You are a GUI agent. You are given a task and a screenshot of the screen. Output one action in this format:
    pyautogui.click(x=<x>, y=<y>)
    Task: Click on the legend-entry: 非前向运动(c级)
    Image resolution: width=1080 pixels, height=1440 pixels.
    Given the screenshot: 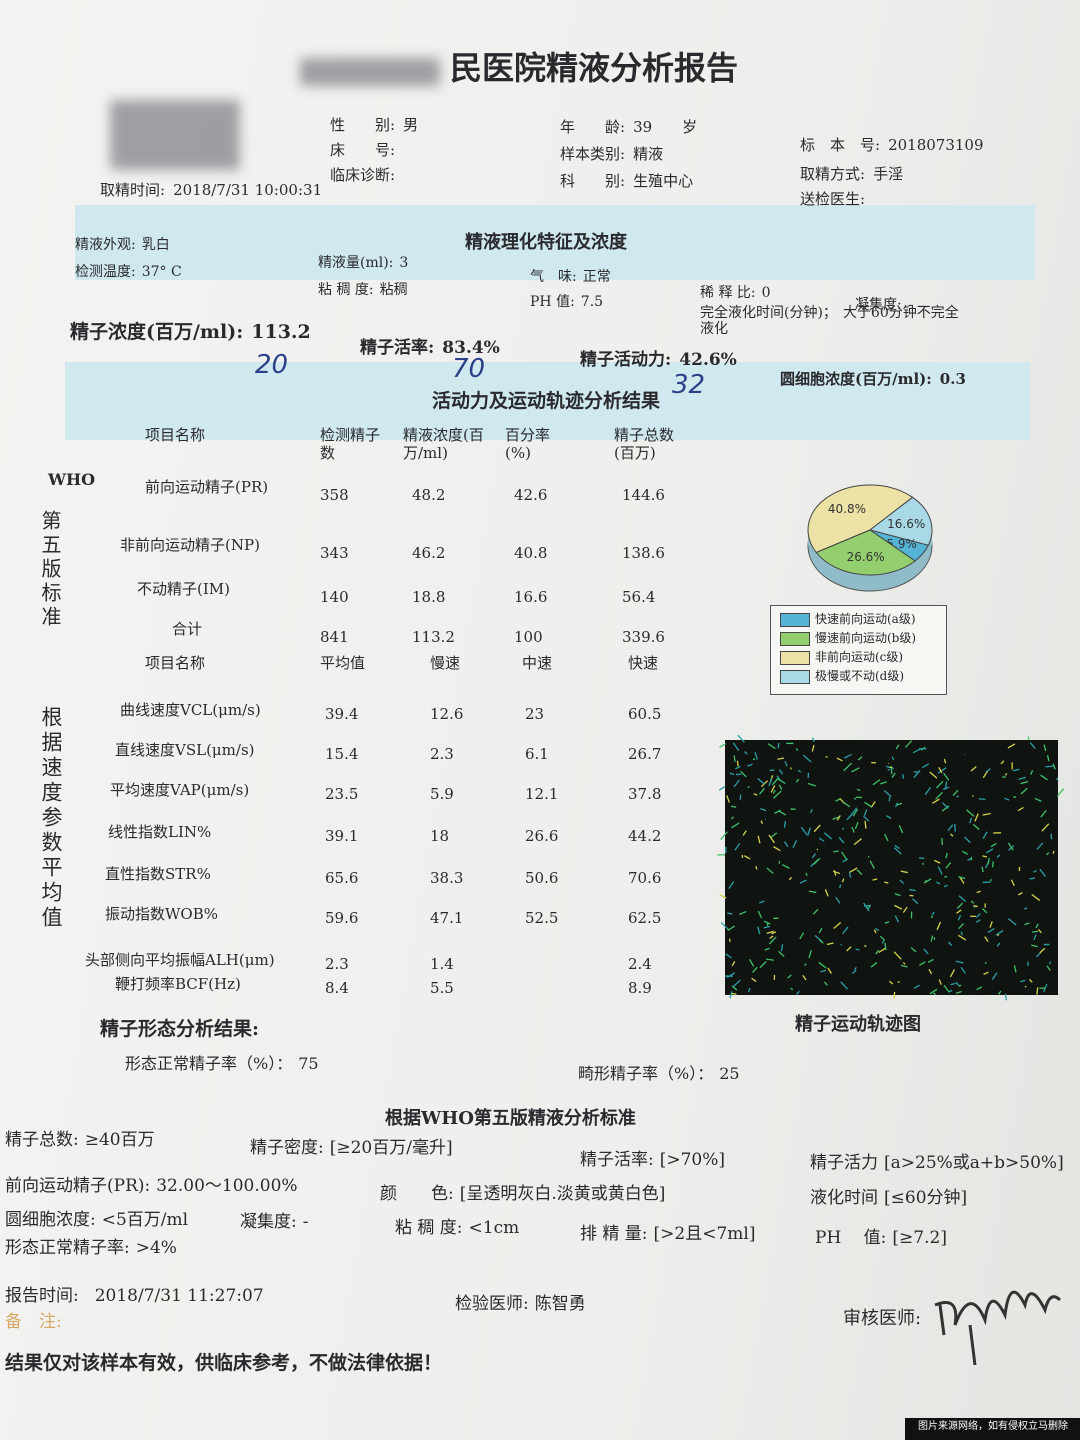 What is the action you would take?
    pyautogui.click(x=859, y=657)
    